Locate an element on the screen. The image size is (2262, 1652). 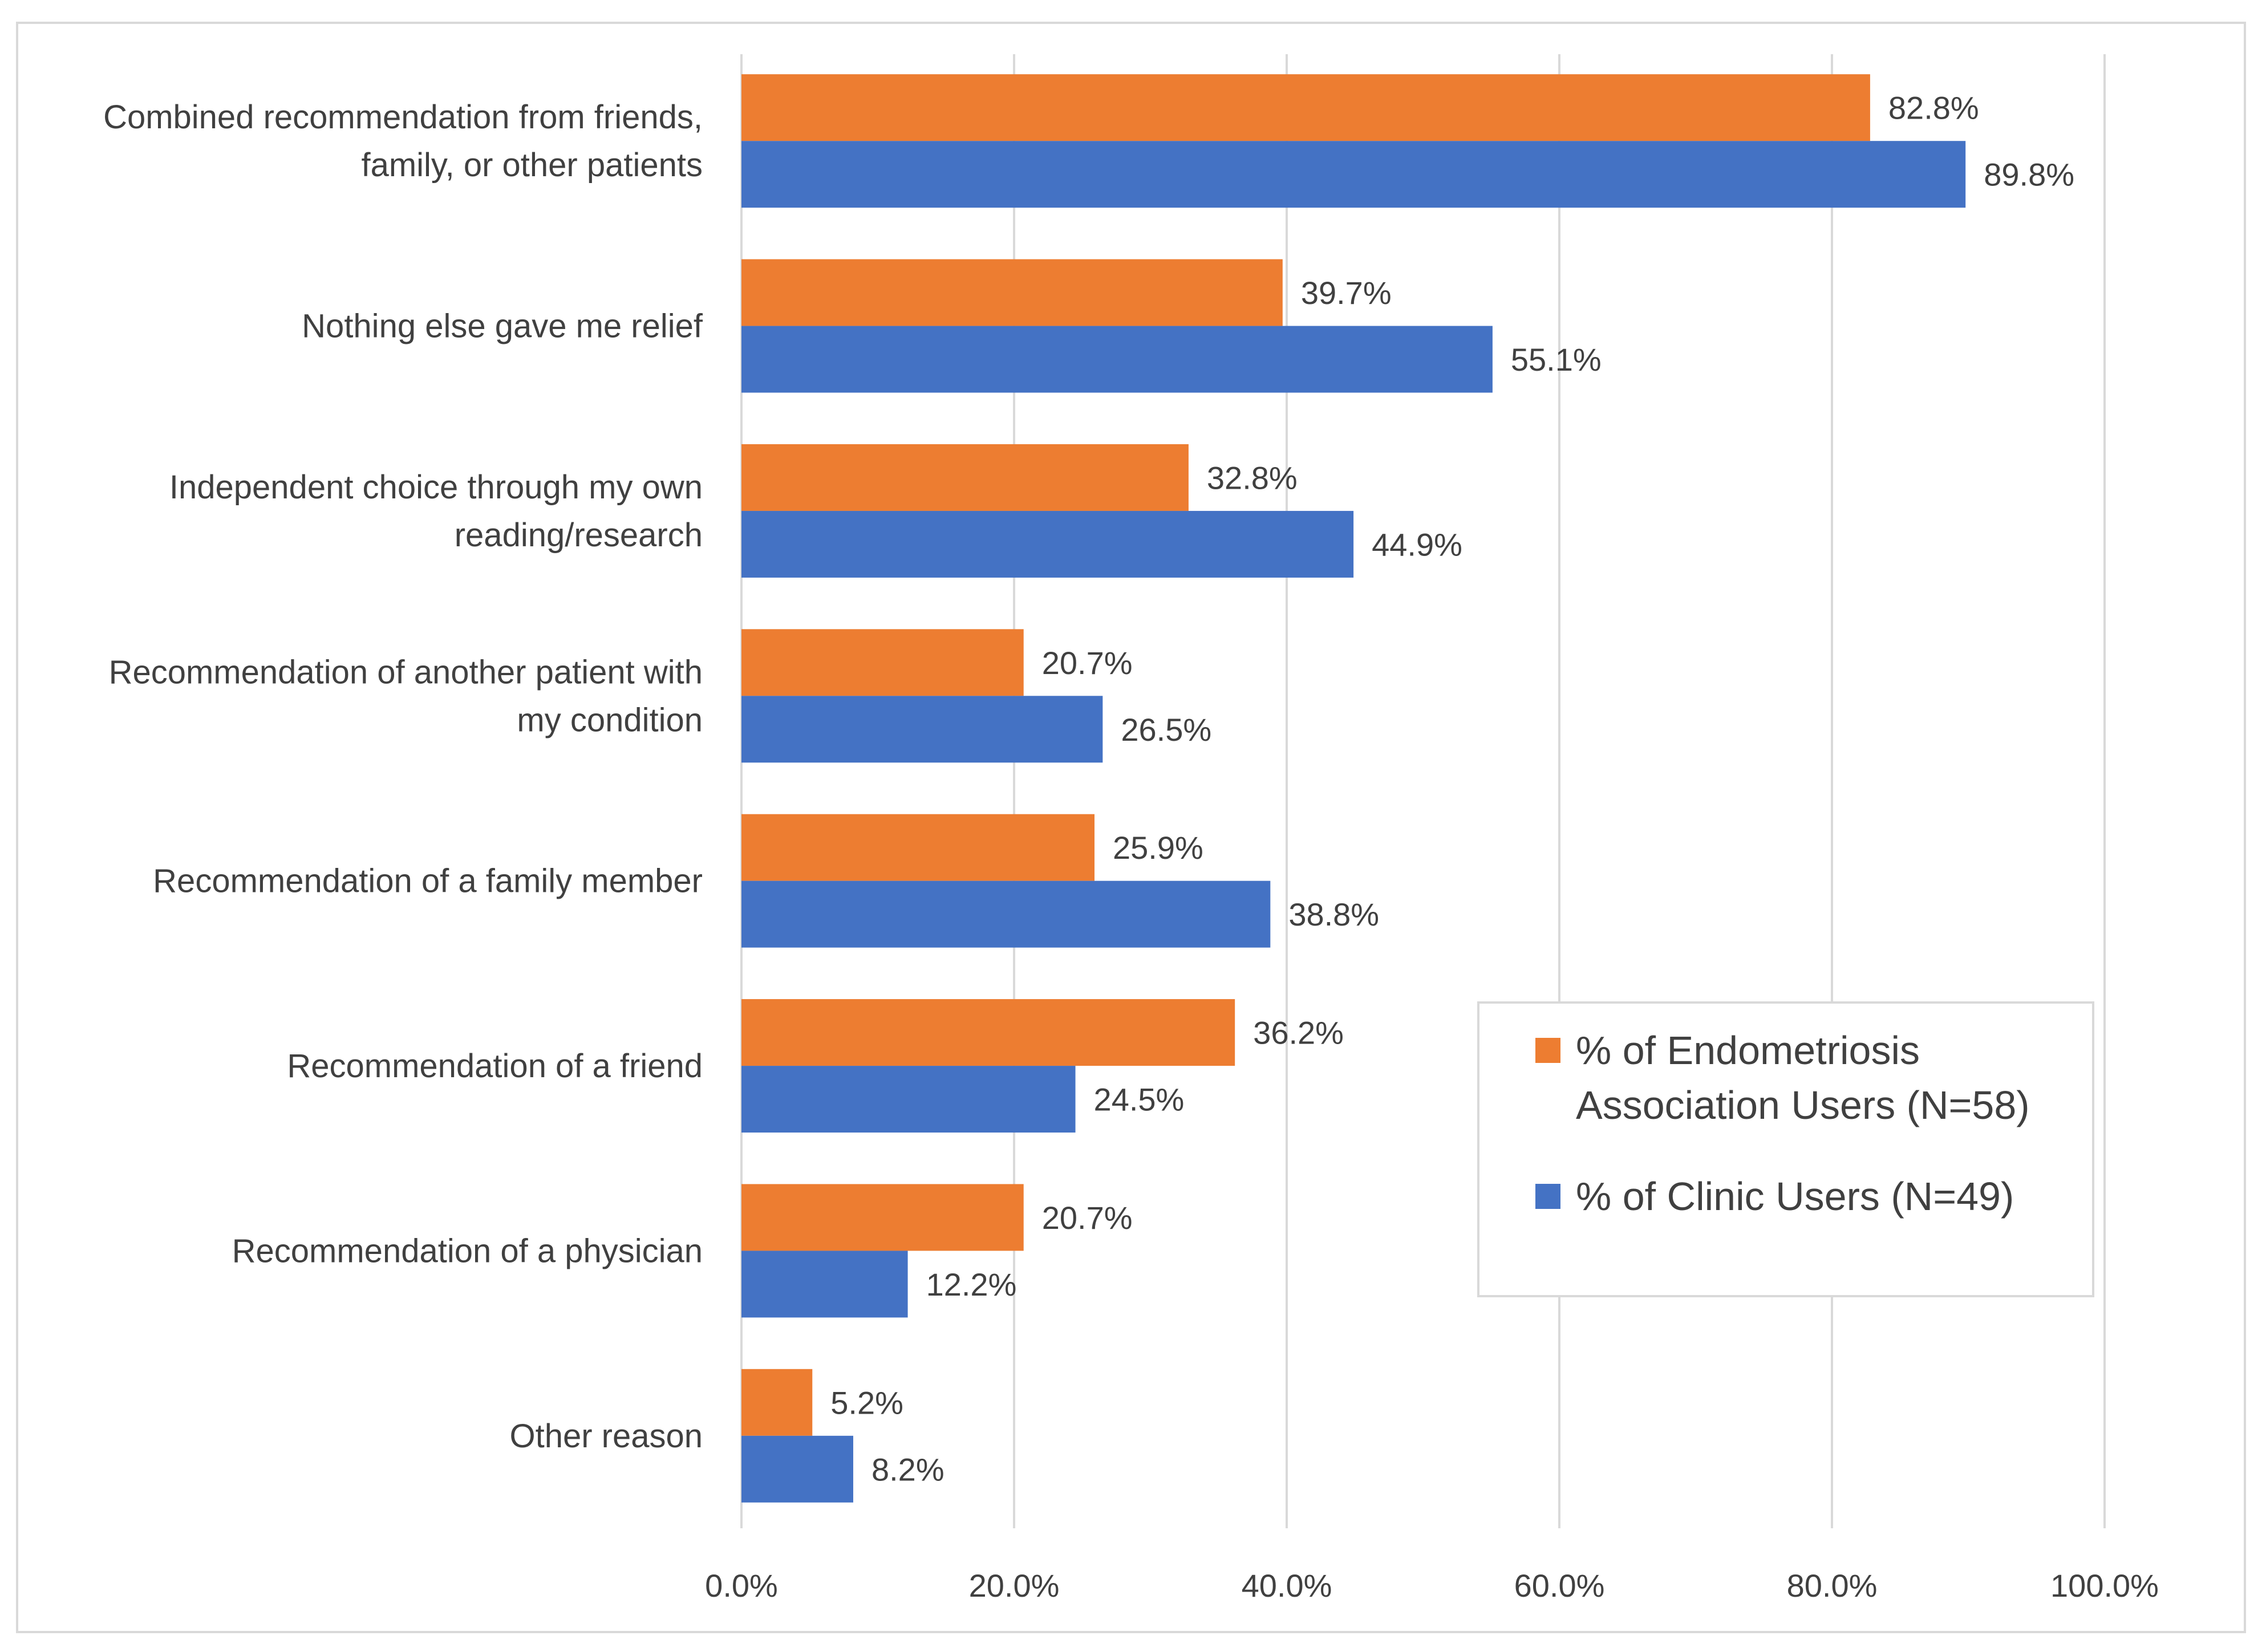
data-label: 25.9% is located at coordinates (1158, 848).